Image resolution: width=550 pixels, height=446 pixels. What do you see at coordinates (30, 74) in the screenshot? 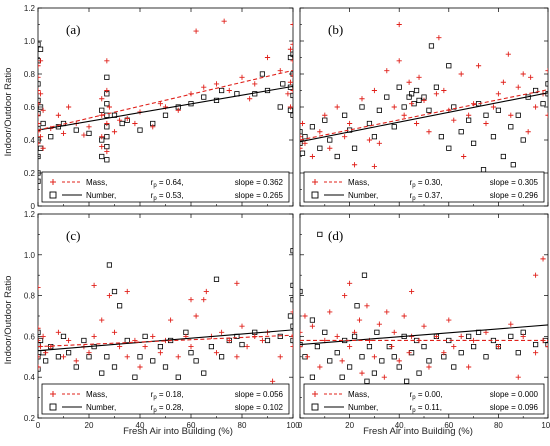
I see `y-tick-label: 0.8` at bounding box center [30, 74].